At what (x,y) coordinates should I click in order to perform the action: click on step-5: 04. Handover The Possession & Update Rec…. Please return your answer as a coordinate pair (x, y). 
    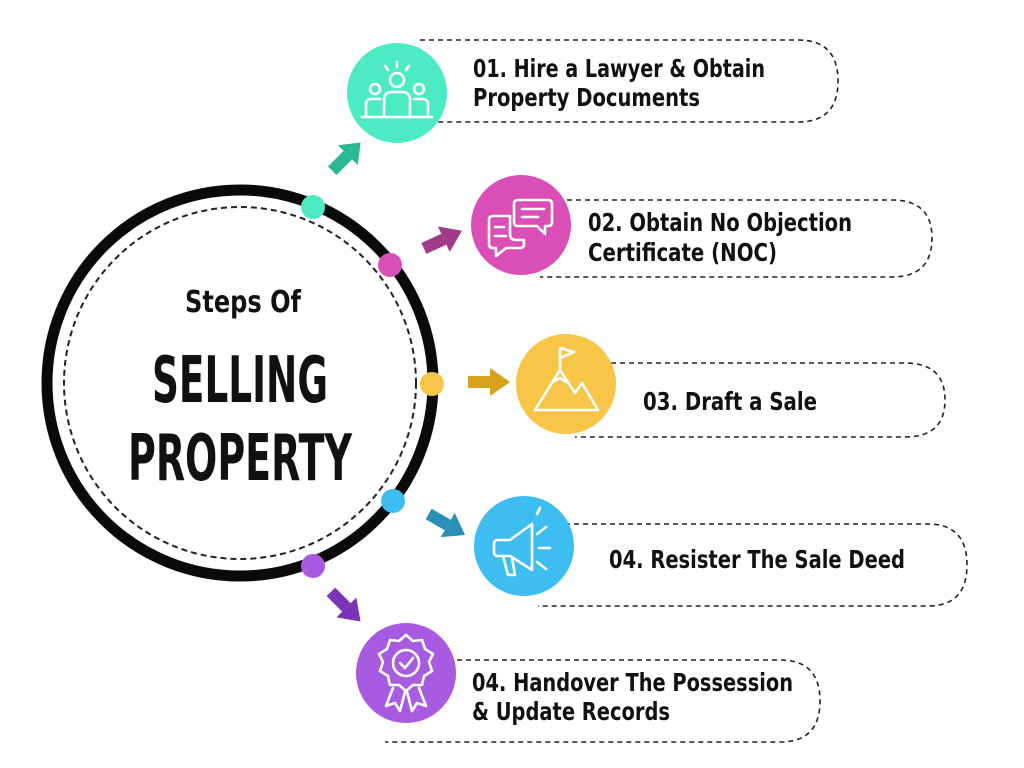
    Looking at the image, I should click on (588, 683).